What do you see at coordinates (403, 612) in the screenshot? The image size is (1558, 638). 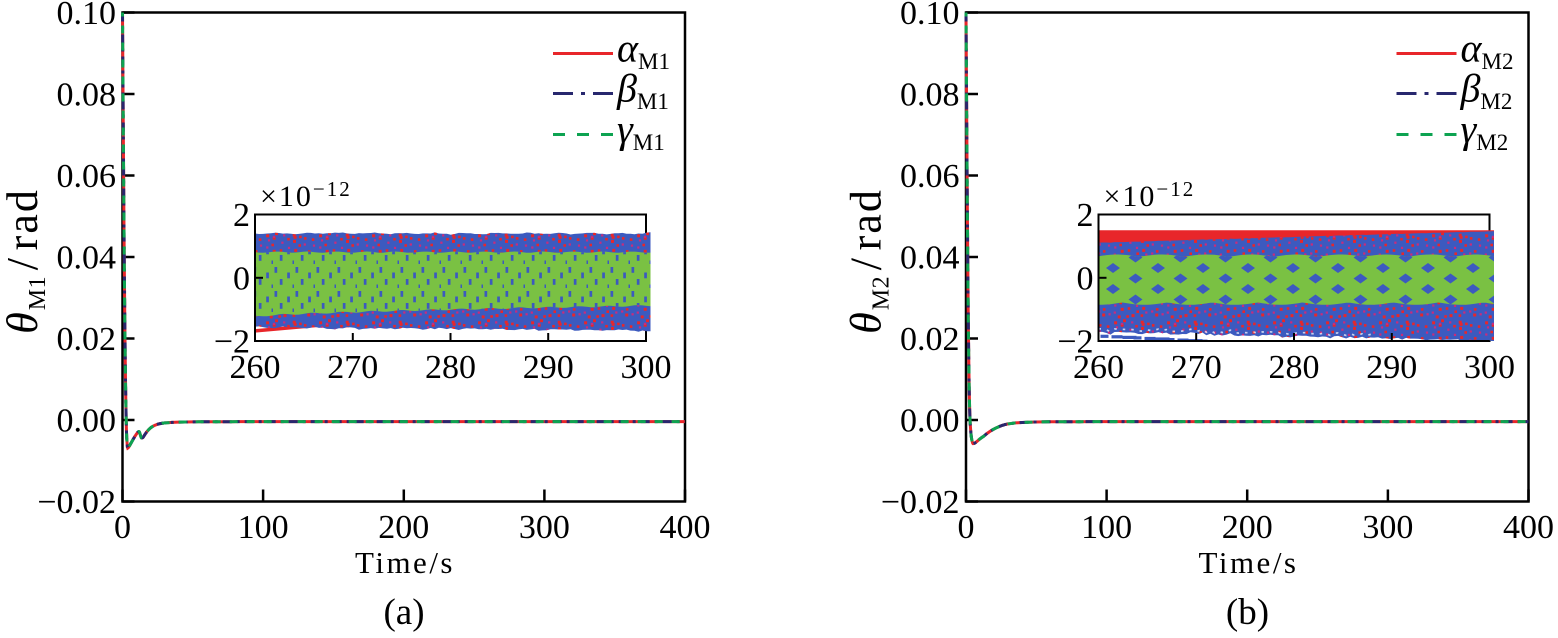 I see `svg-text: (a)` at bounding box center [403, 612].